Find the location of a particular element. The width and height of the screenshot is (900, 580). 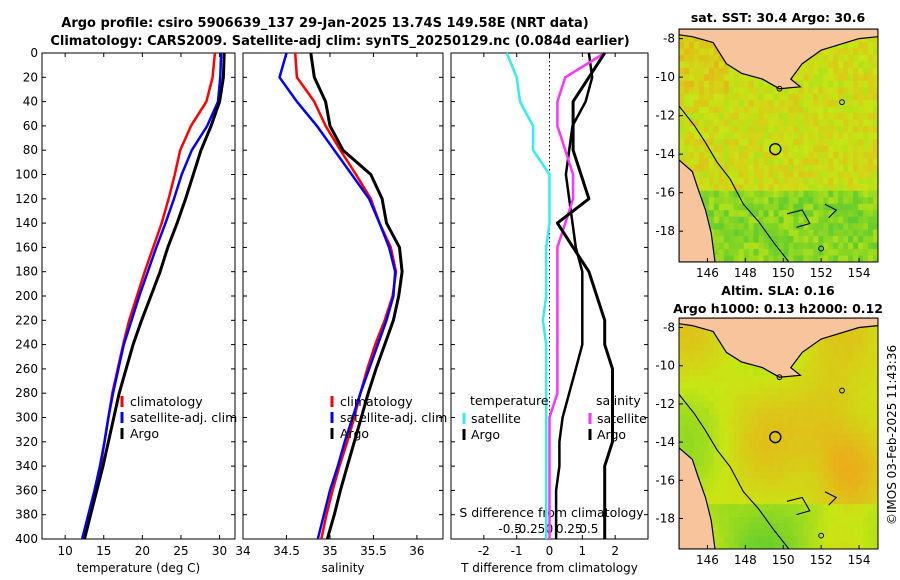

sla-map-title-line2: Argo h1000: 0.13 h2000: 0.12 is located at coordinates (778, 308).